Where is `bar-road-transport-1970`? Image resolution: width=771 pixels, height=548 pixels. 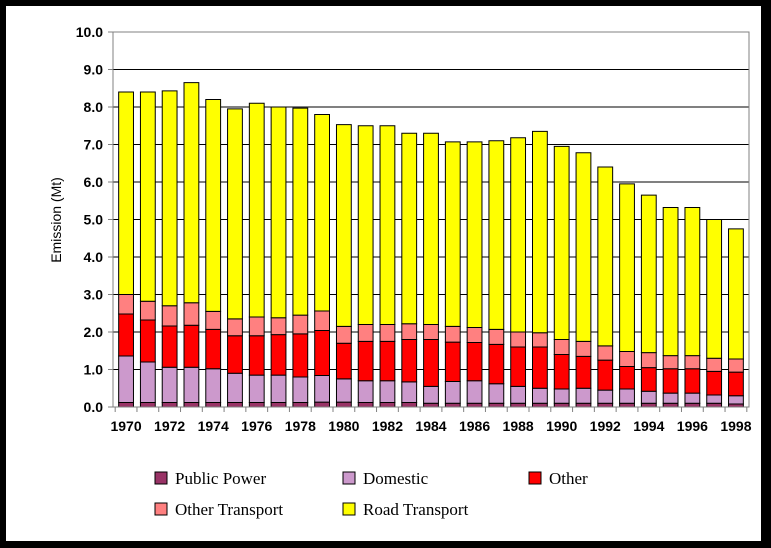
bar-road-transport-1970 is located at coordinates (126, 193).